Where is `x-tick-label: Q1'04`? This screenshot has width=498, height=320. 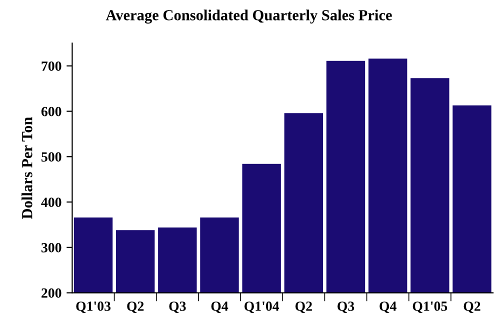 x-tick-label: Q1'04 is located at coordinates (262, 308).